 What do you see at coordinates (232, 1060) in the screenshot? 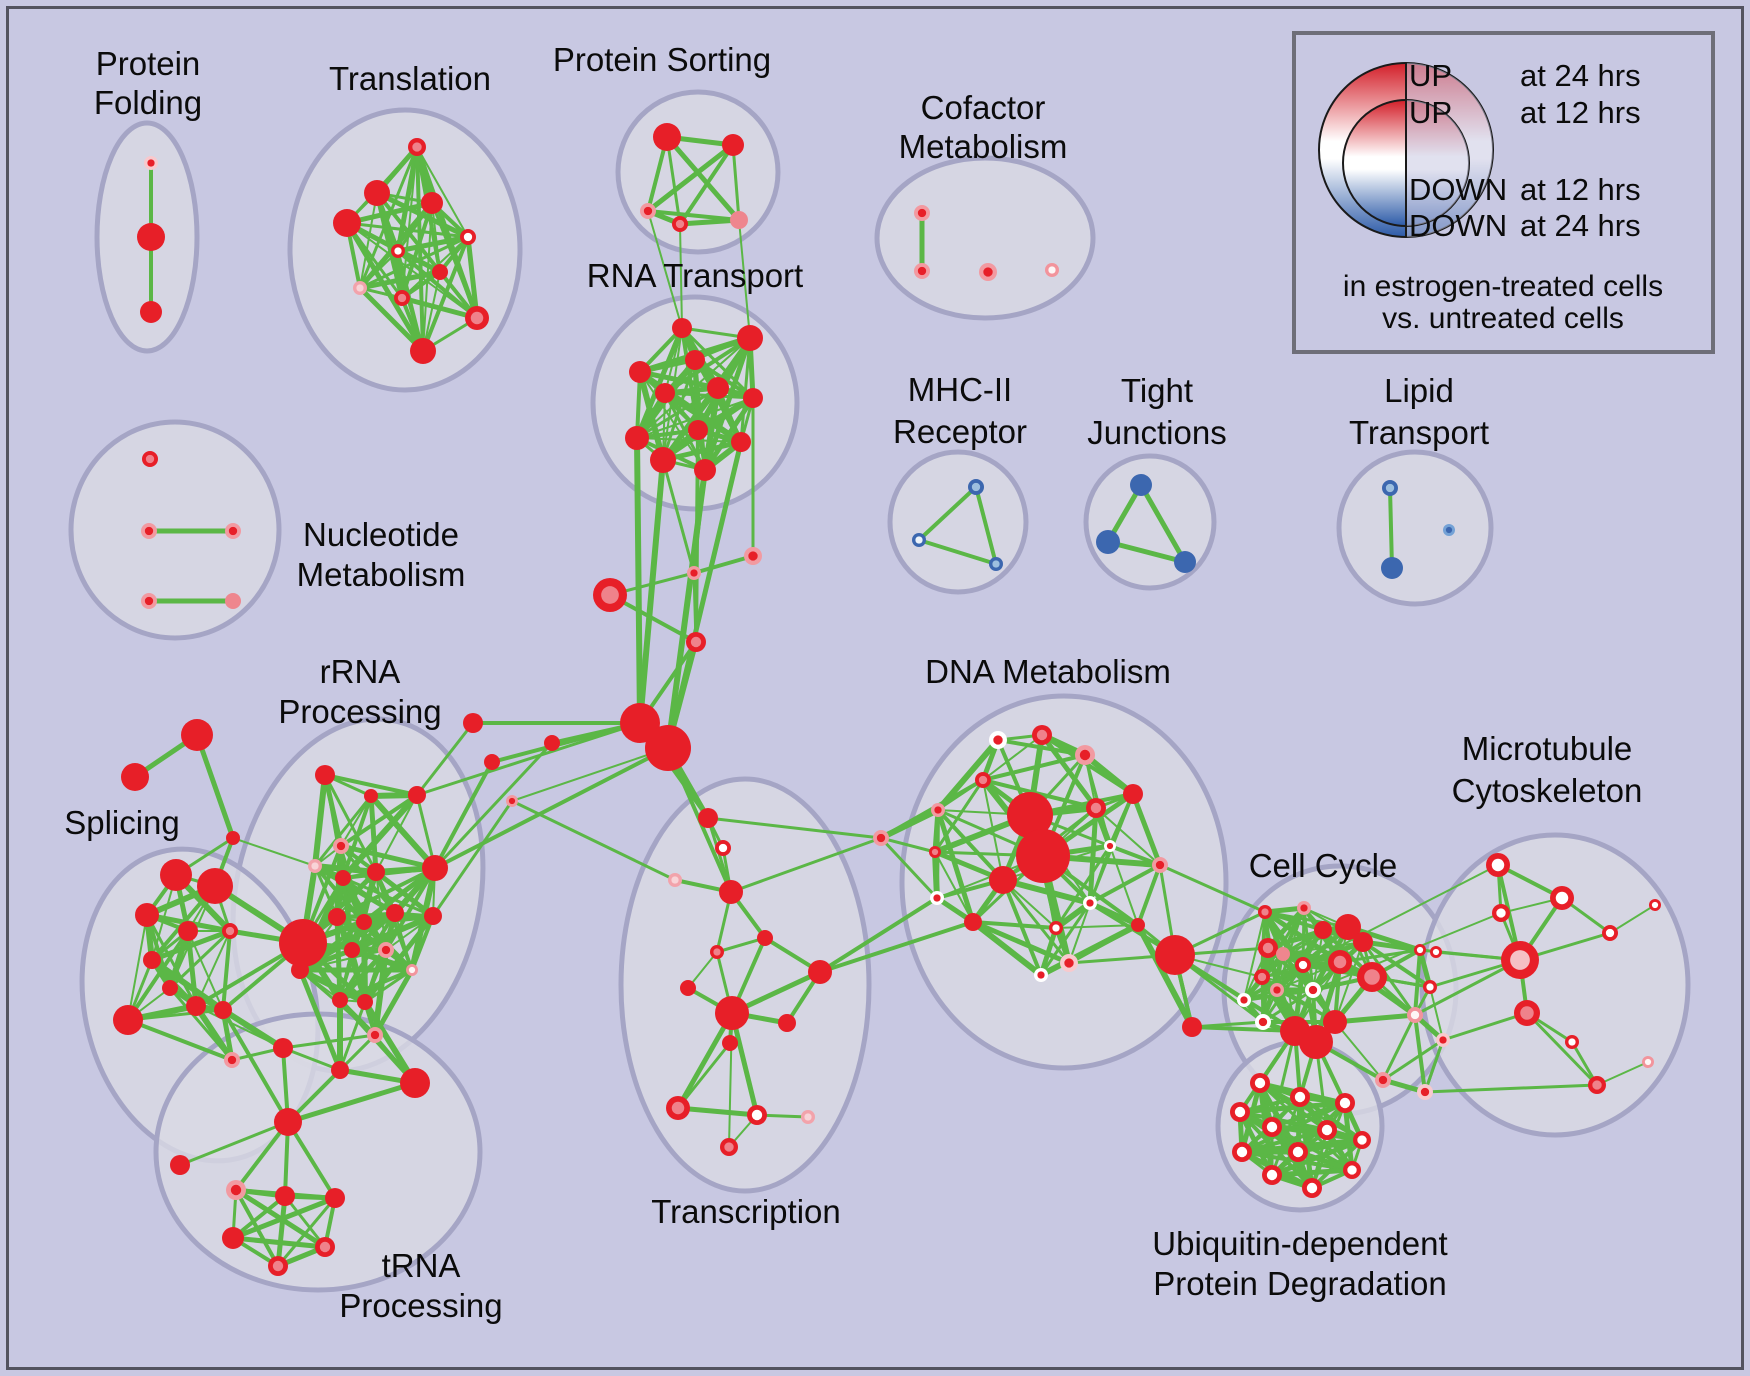
I see `node-core-sp11` at bounding box center [232, 1060].